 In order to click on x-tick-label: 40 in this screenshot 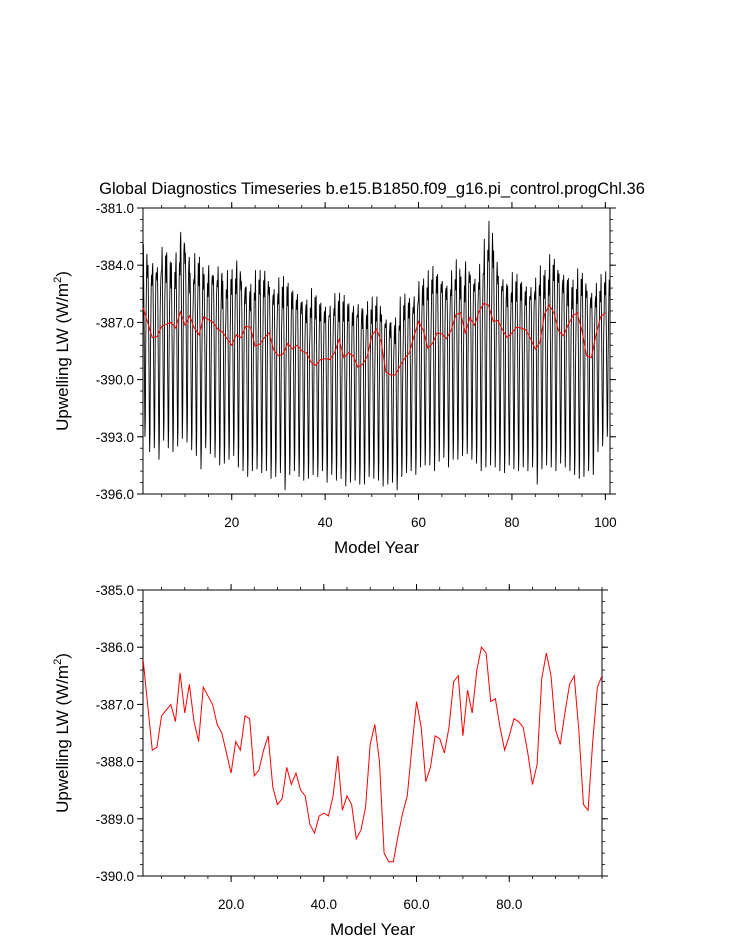, I will do `click(325, 522)`.